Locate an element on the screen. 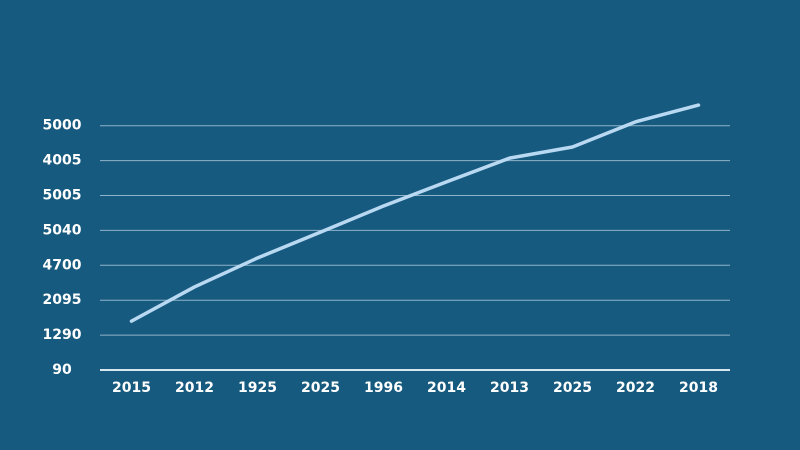  x-tick-label: 2013 is located at coordinates (509, 388).